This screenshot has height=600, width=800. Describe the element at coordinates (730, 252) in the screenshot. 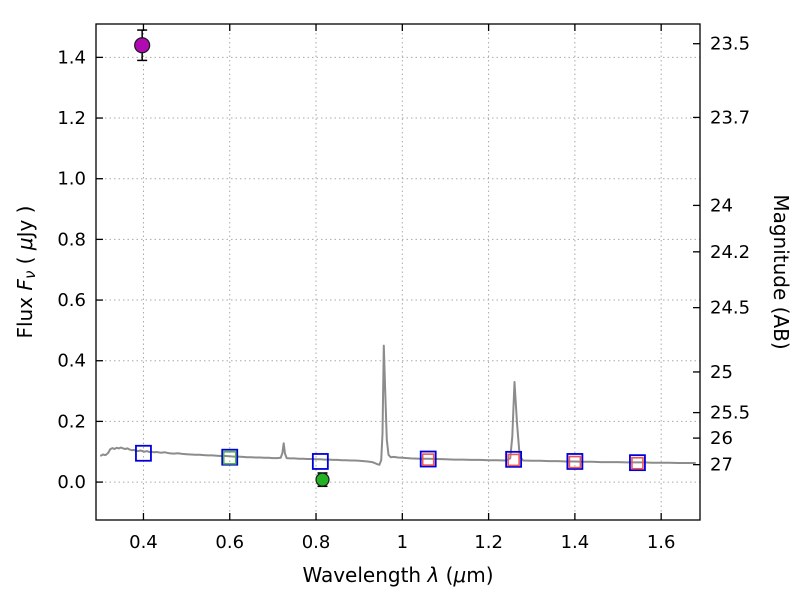

I see `magnitude-tick-label: 24.2` at that location.